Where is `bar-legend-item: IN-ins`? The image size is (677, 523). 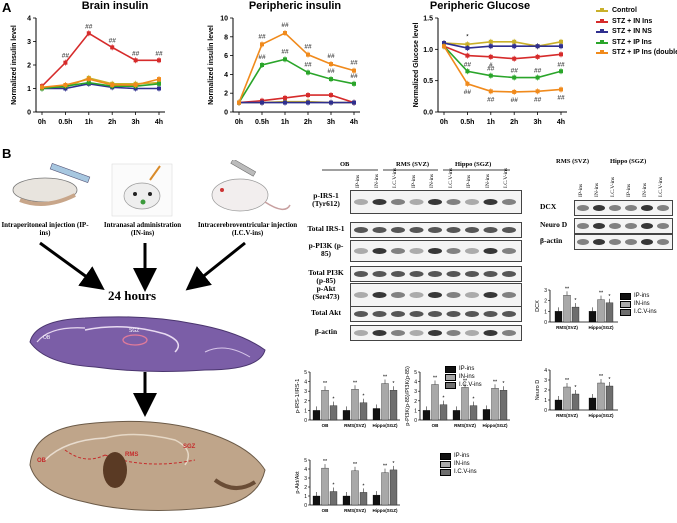 bar-legend-item: IN-ins is located at coordinates (638, 304).